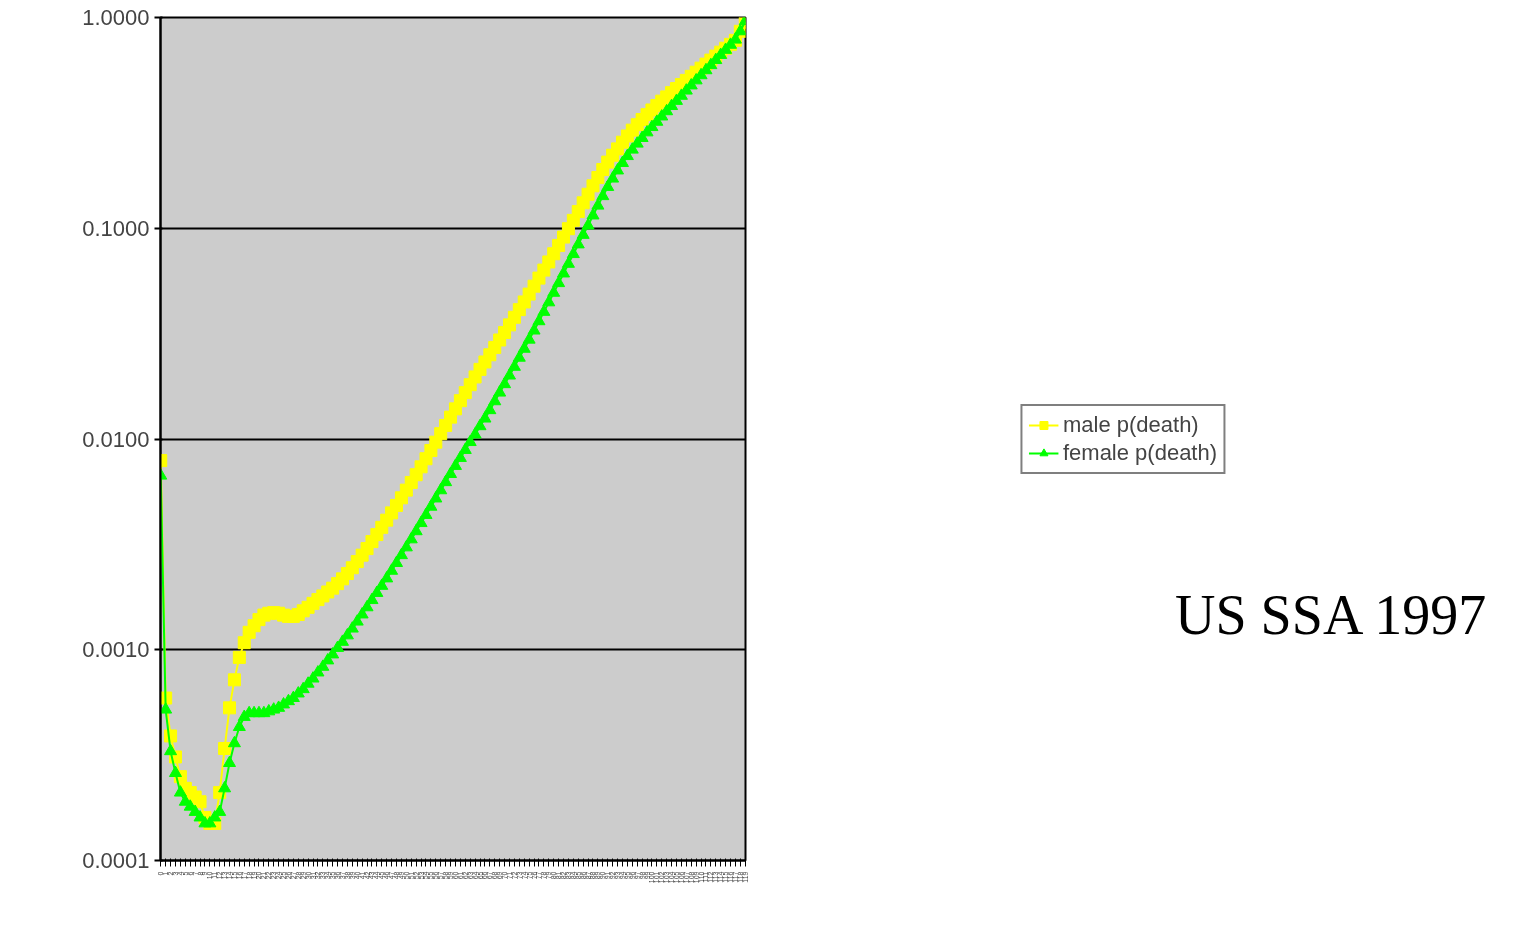  Describe the element at coordinates (1140, 452) in the screenshot. I see `legend-label: female p(death)` at that location.